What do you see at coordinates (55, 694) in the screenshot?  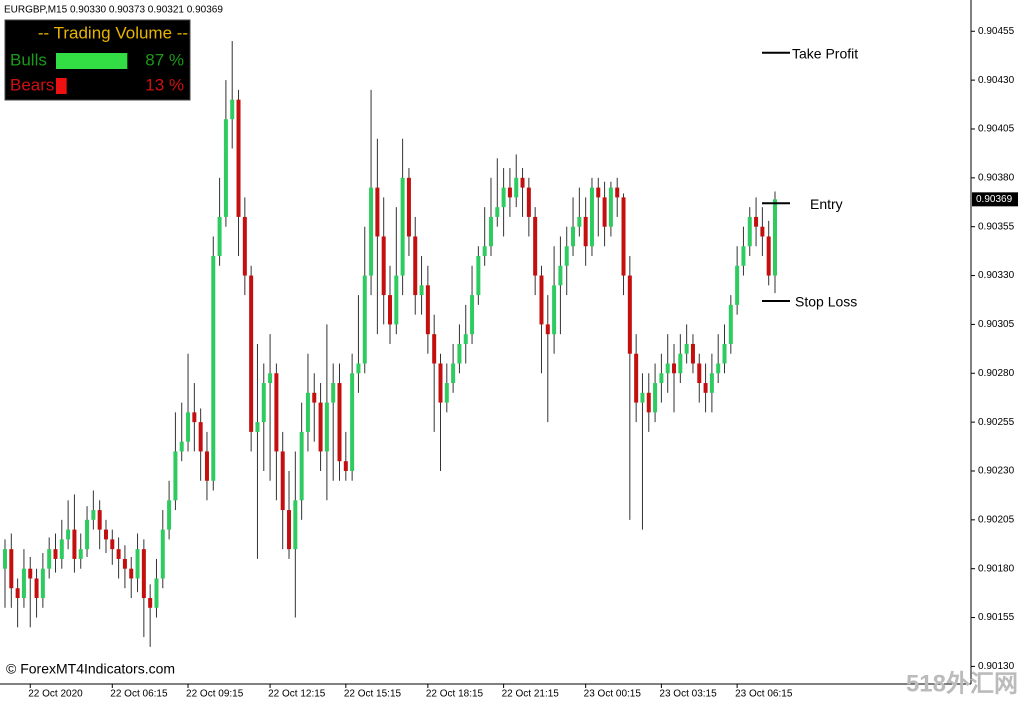 I see `x-tick-label: 22 Oct 2020` at bounding box center [55, 694].